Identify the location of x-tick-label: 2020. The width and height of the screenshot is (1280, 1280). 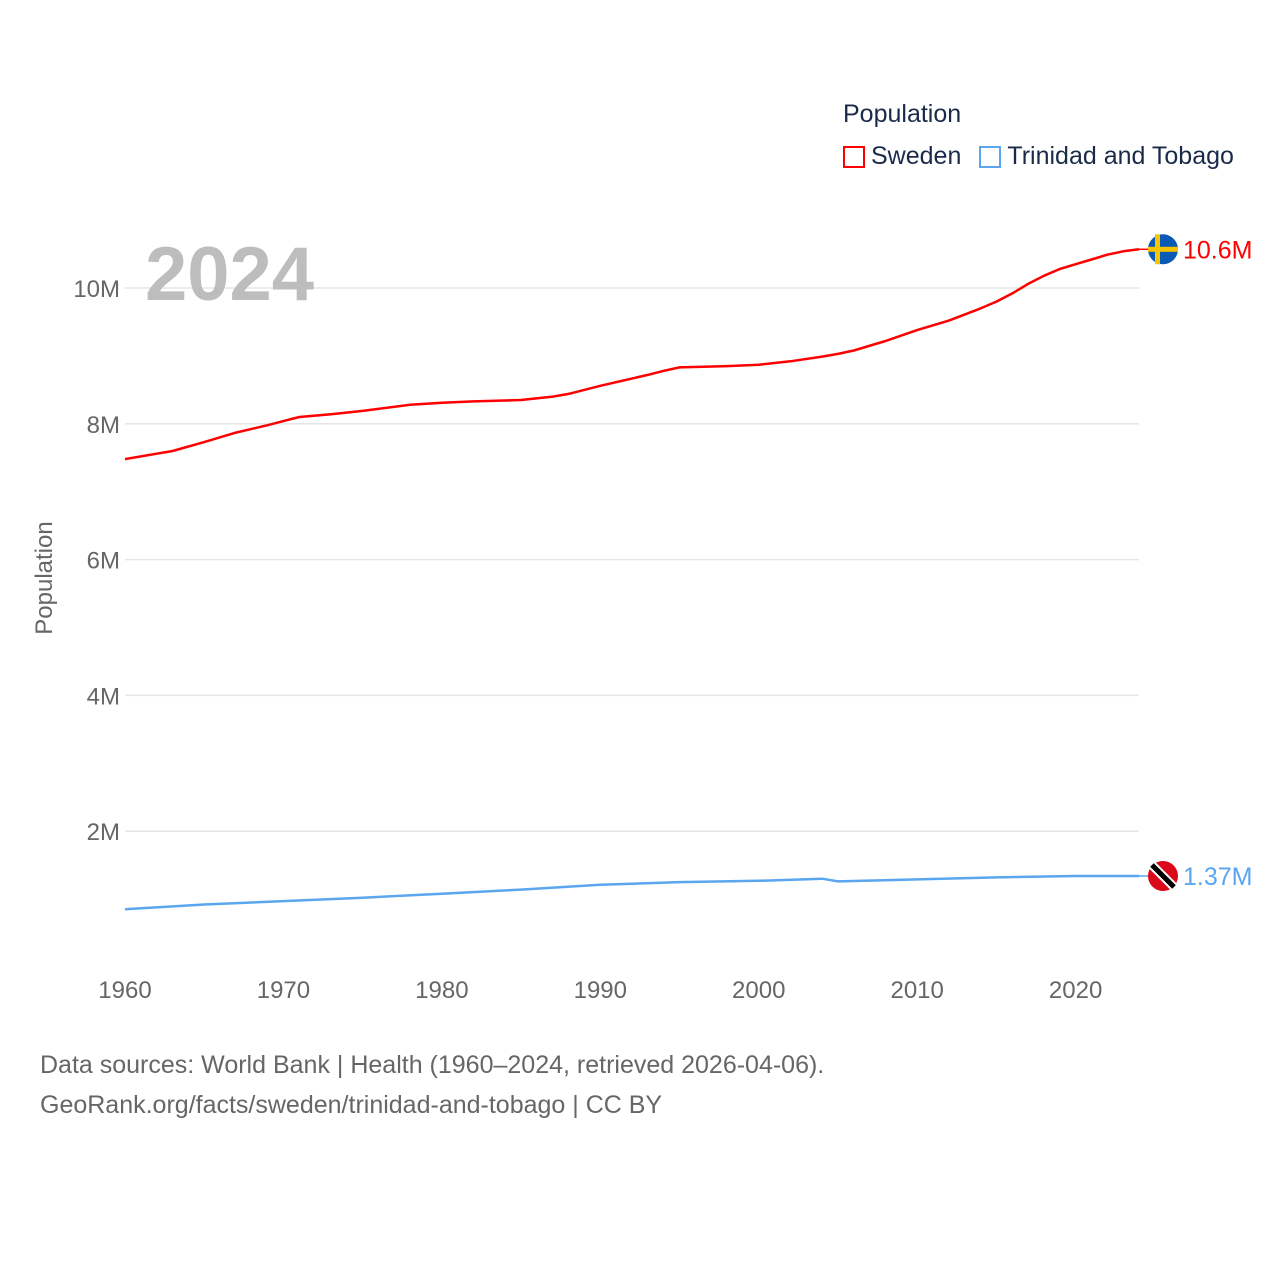
(1075, 990).